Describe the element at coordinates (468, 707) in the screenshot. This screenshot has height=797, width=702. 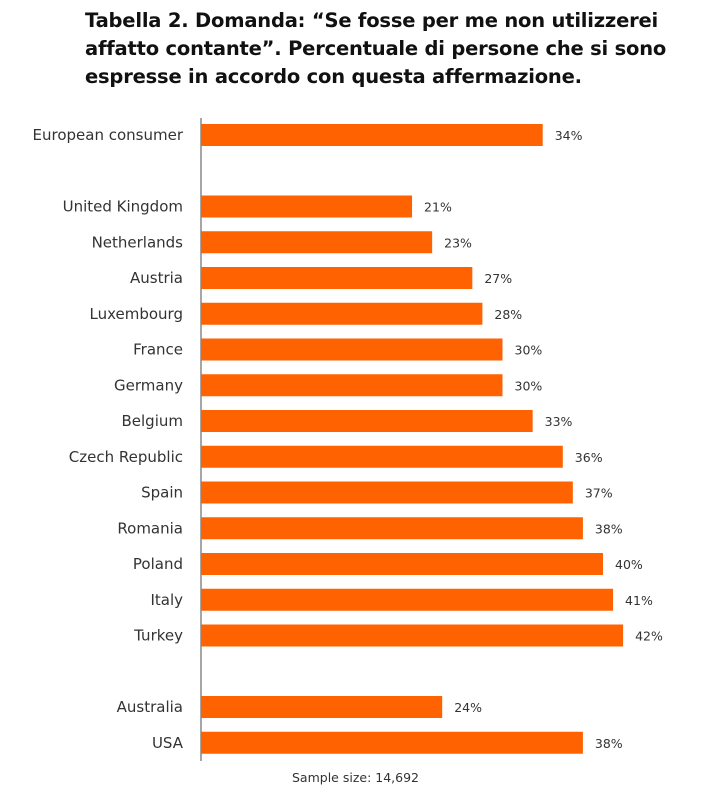
I see `value-label: 24%` at that location.